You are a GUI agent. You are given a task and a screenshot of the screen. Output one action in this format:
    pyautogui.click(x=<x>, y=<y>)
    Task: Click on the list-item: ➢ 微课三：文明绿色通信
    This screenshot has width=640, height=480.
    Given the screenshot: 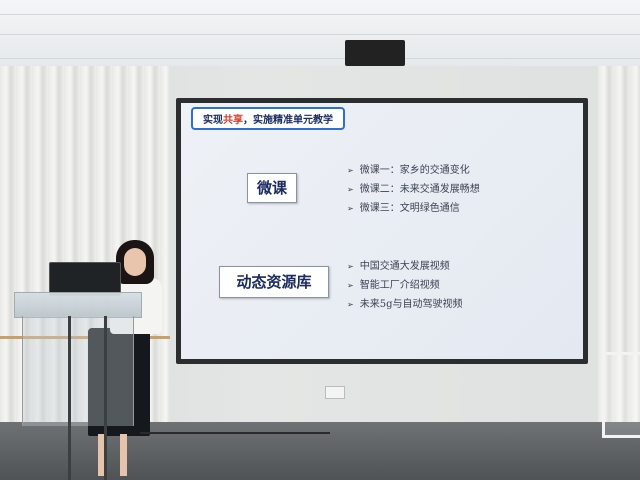 What is the action you would take?
    pyautogui.click(x=413, y=208)
    